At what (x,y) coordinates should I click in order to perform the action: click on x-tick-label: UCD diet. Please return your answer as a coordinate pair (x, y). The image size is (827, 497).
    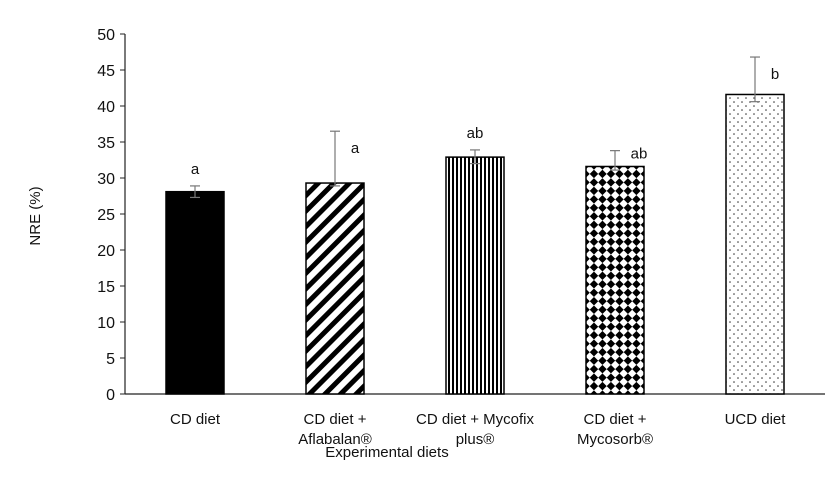
    Looking at the image, I should click on (756, 419).